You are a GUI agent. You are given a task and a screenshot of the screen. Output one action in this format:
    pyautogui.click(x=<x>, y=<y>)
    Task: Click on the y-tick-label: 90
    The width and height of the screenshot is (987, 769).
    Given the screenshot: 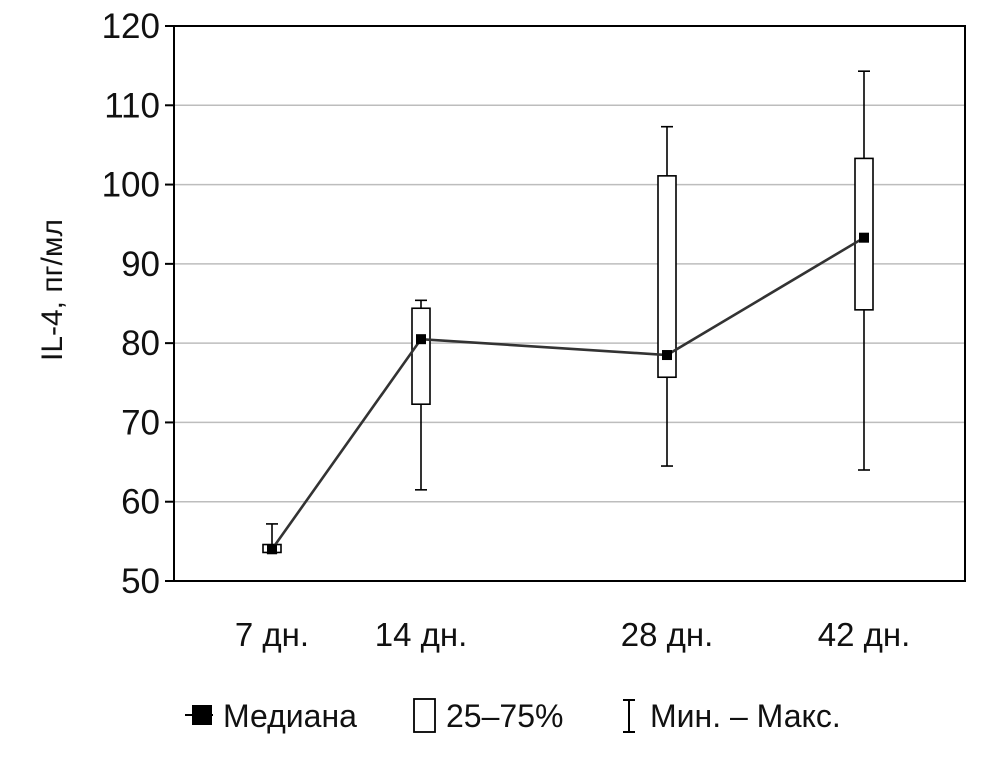 What is the action you would take?
    pyautogui.click(x=140, y=264)
    